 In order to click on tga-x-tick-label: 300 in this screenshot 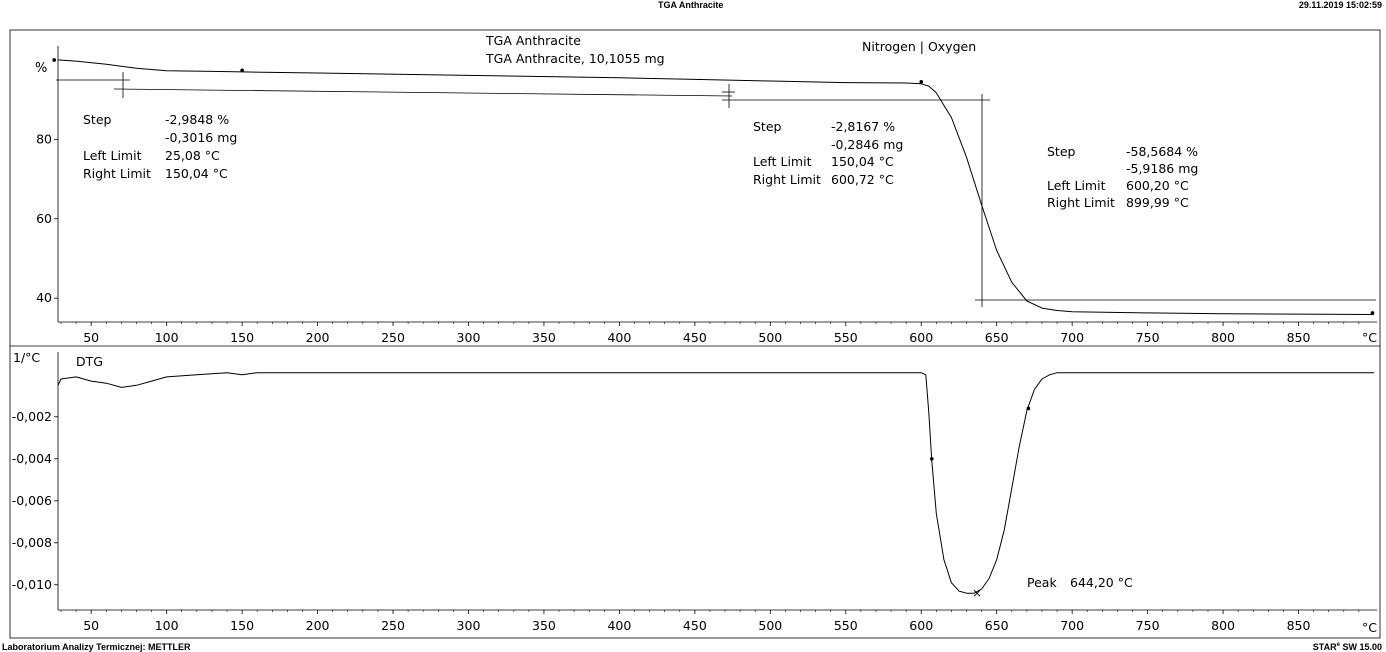, I will do `click(469, 337)`.